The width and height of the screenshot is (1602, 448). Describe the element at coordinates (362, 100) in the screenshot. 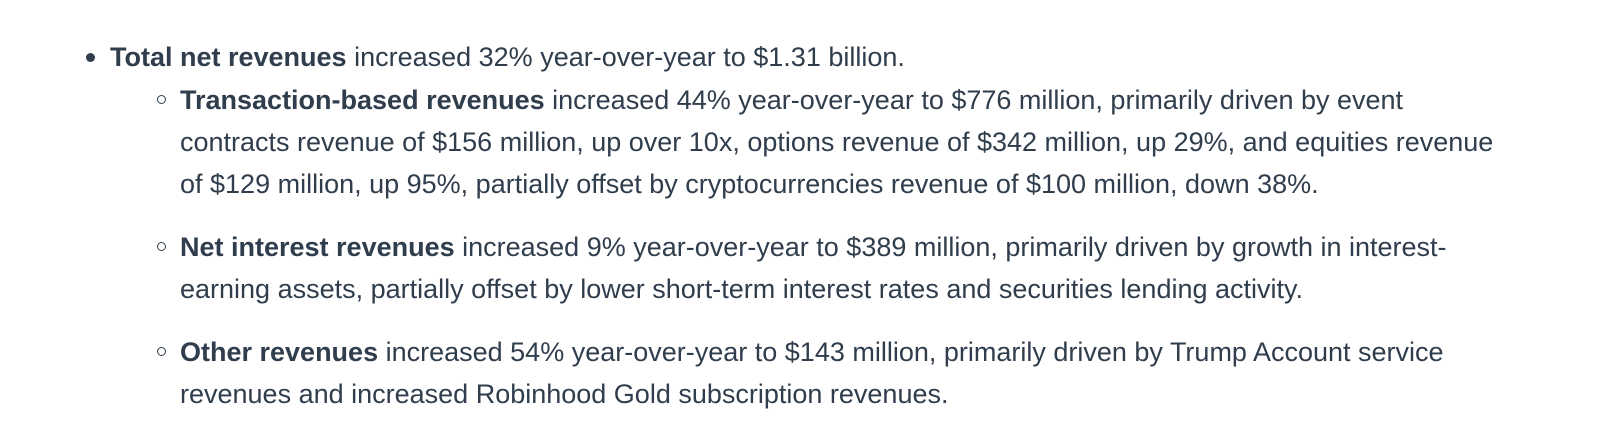

I see `transaction-based-revenues-label: Transaction-based revenues` at that location.